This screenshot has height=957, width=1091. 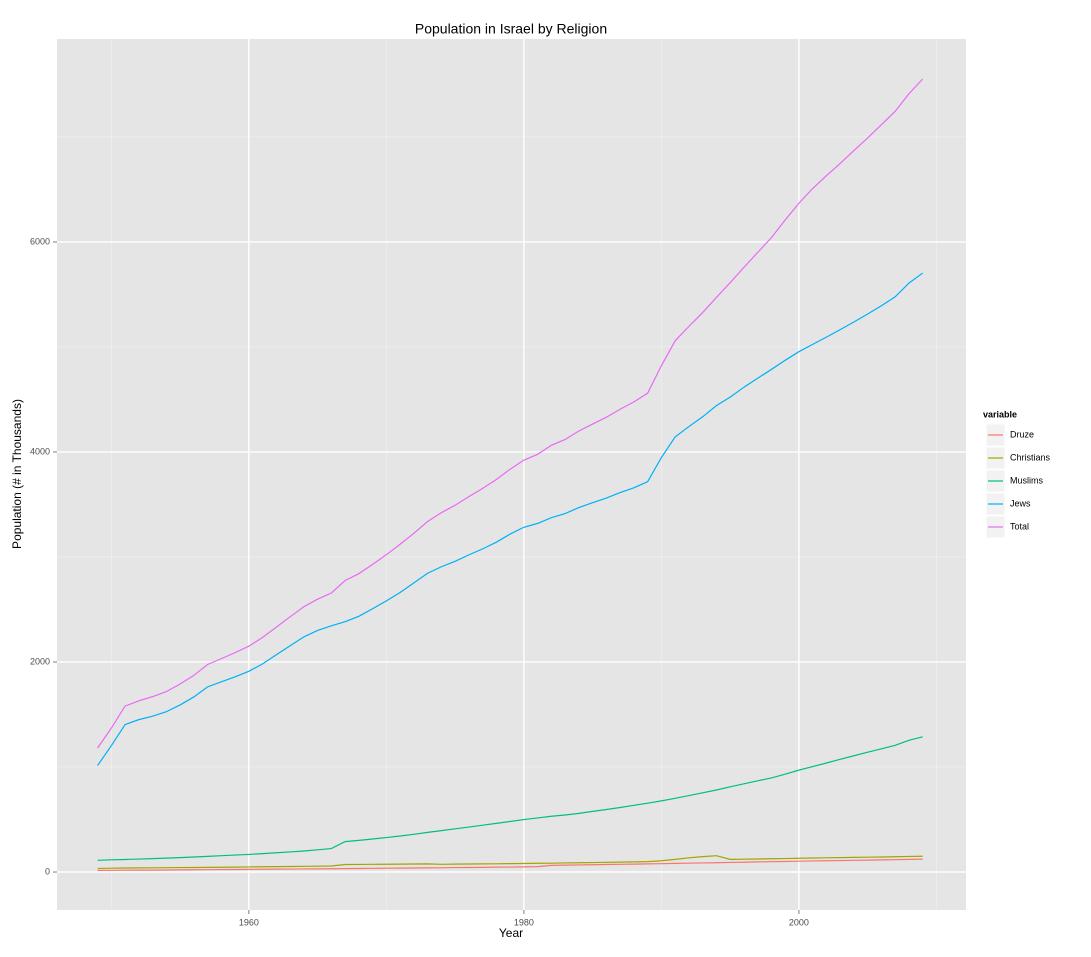 I want to click on legend-label: Christians, so click(x=1030, y=457).